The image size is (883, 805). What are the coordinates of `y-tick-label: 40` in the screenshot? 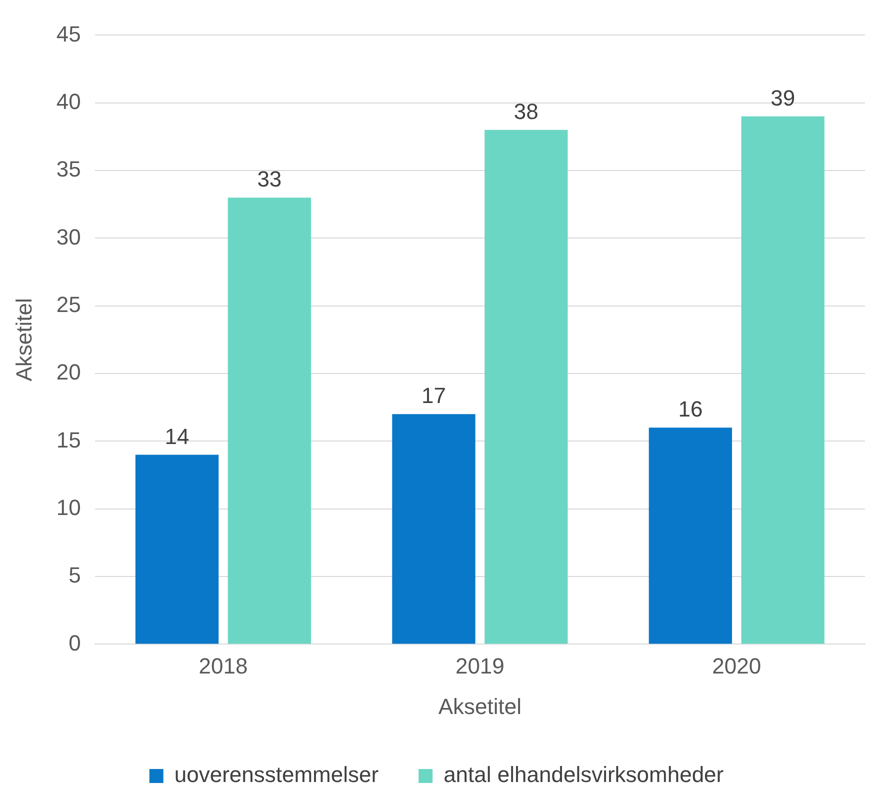 It's located at (68, 101).